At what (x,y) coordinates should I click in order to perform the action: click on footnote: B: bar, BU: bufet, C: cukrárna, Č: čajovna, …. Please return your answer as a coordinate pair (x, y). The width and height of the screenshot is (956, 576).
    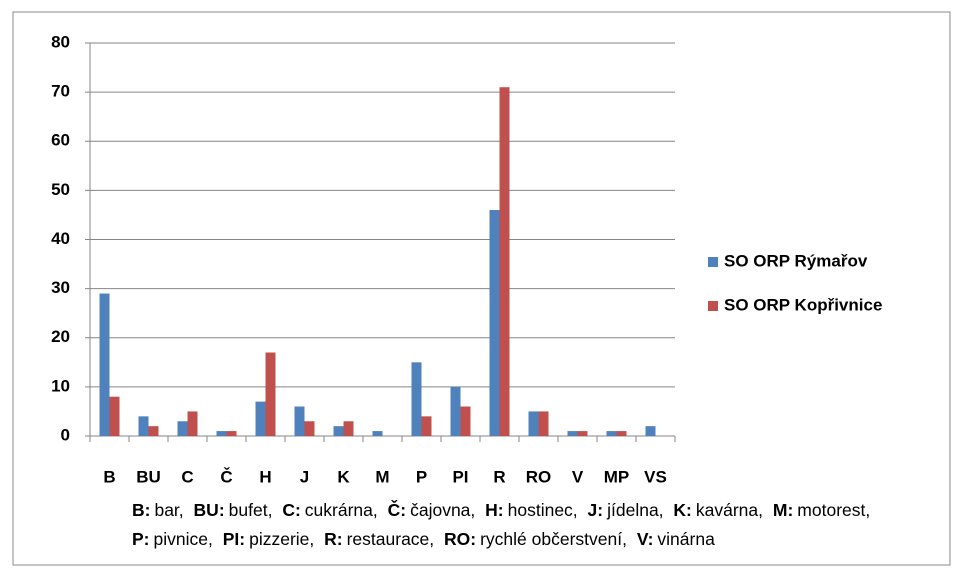
    Looking at the image, I should click on (532, 525).